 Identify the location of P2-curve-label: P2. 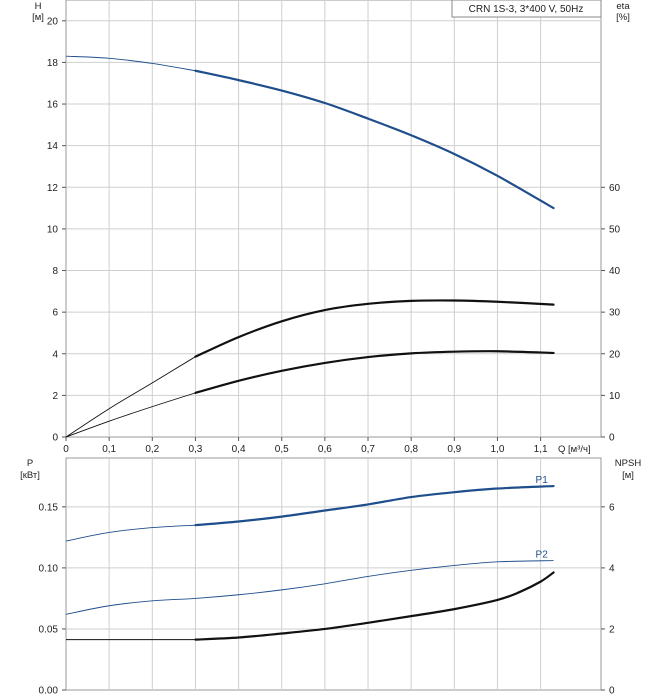
(542, 555).